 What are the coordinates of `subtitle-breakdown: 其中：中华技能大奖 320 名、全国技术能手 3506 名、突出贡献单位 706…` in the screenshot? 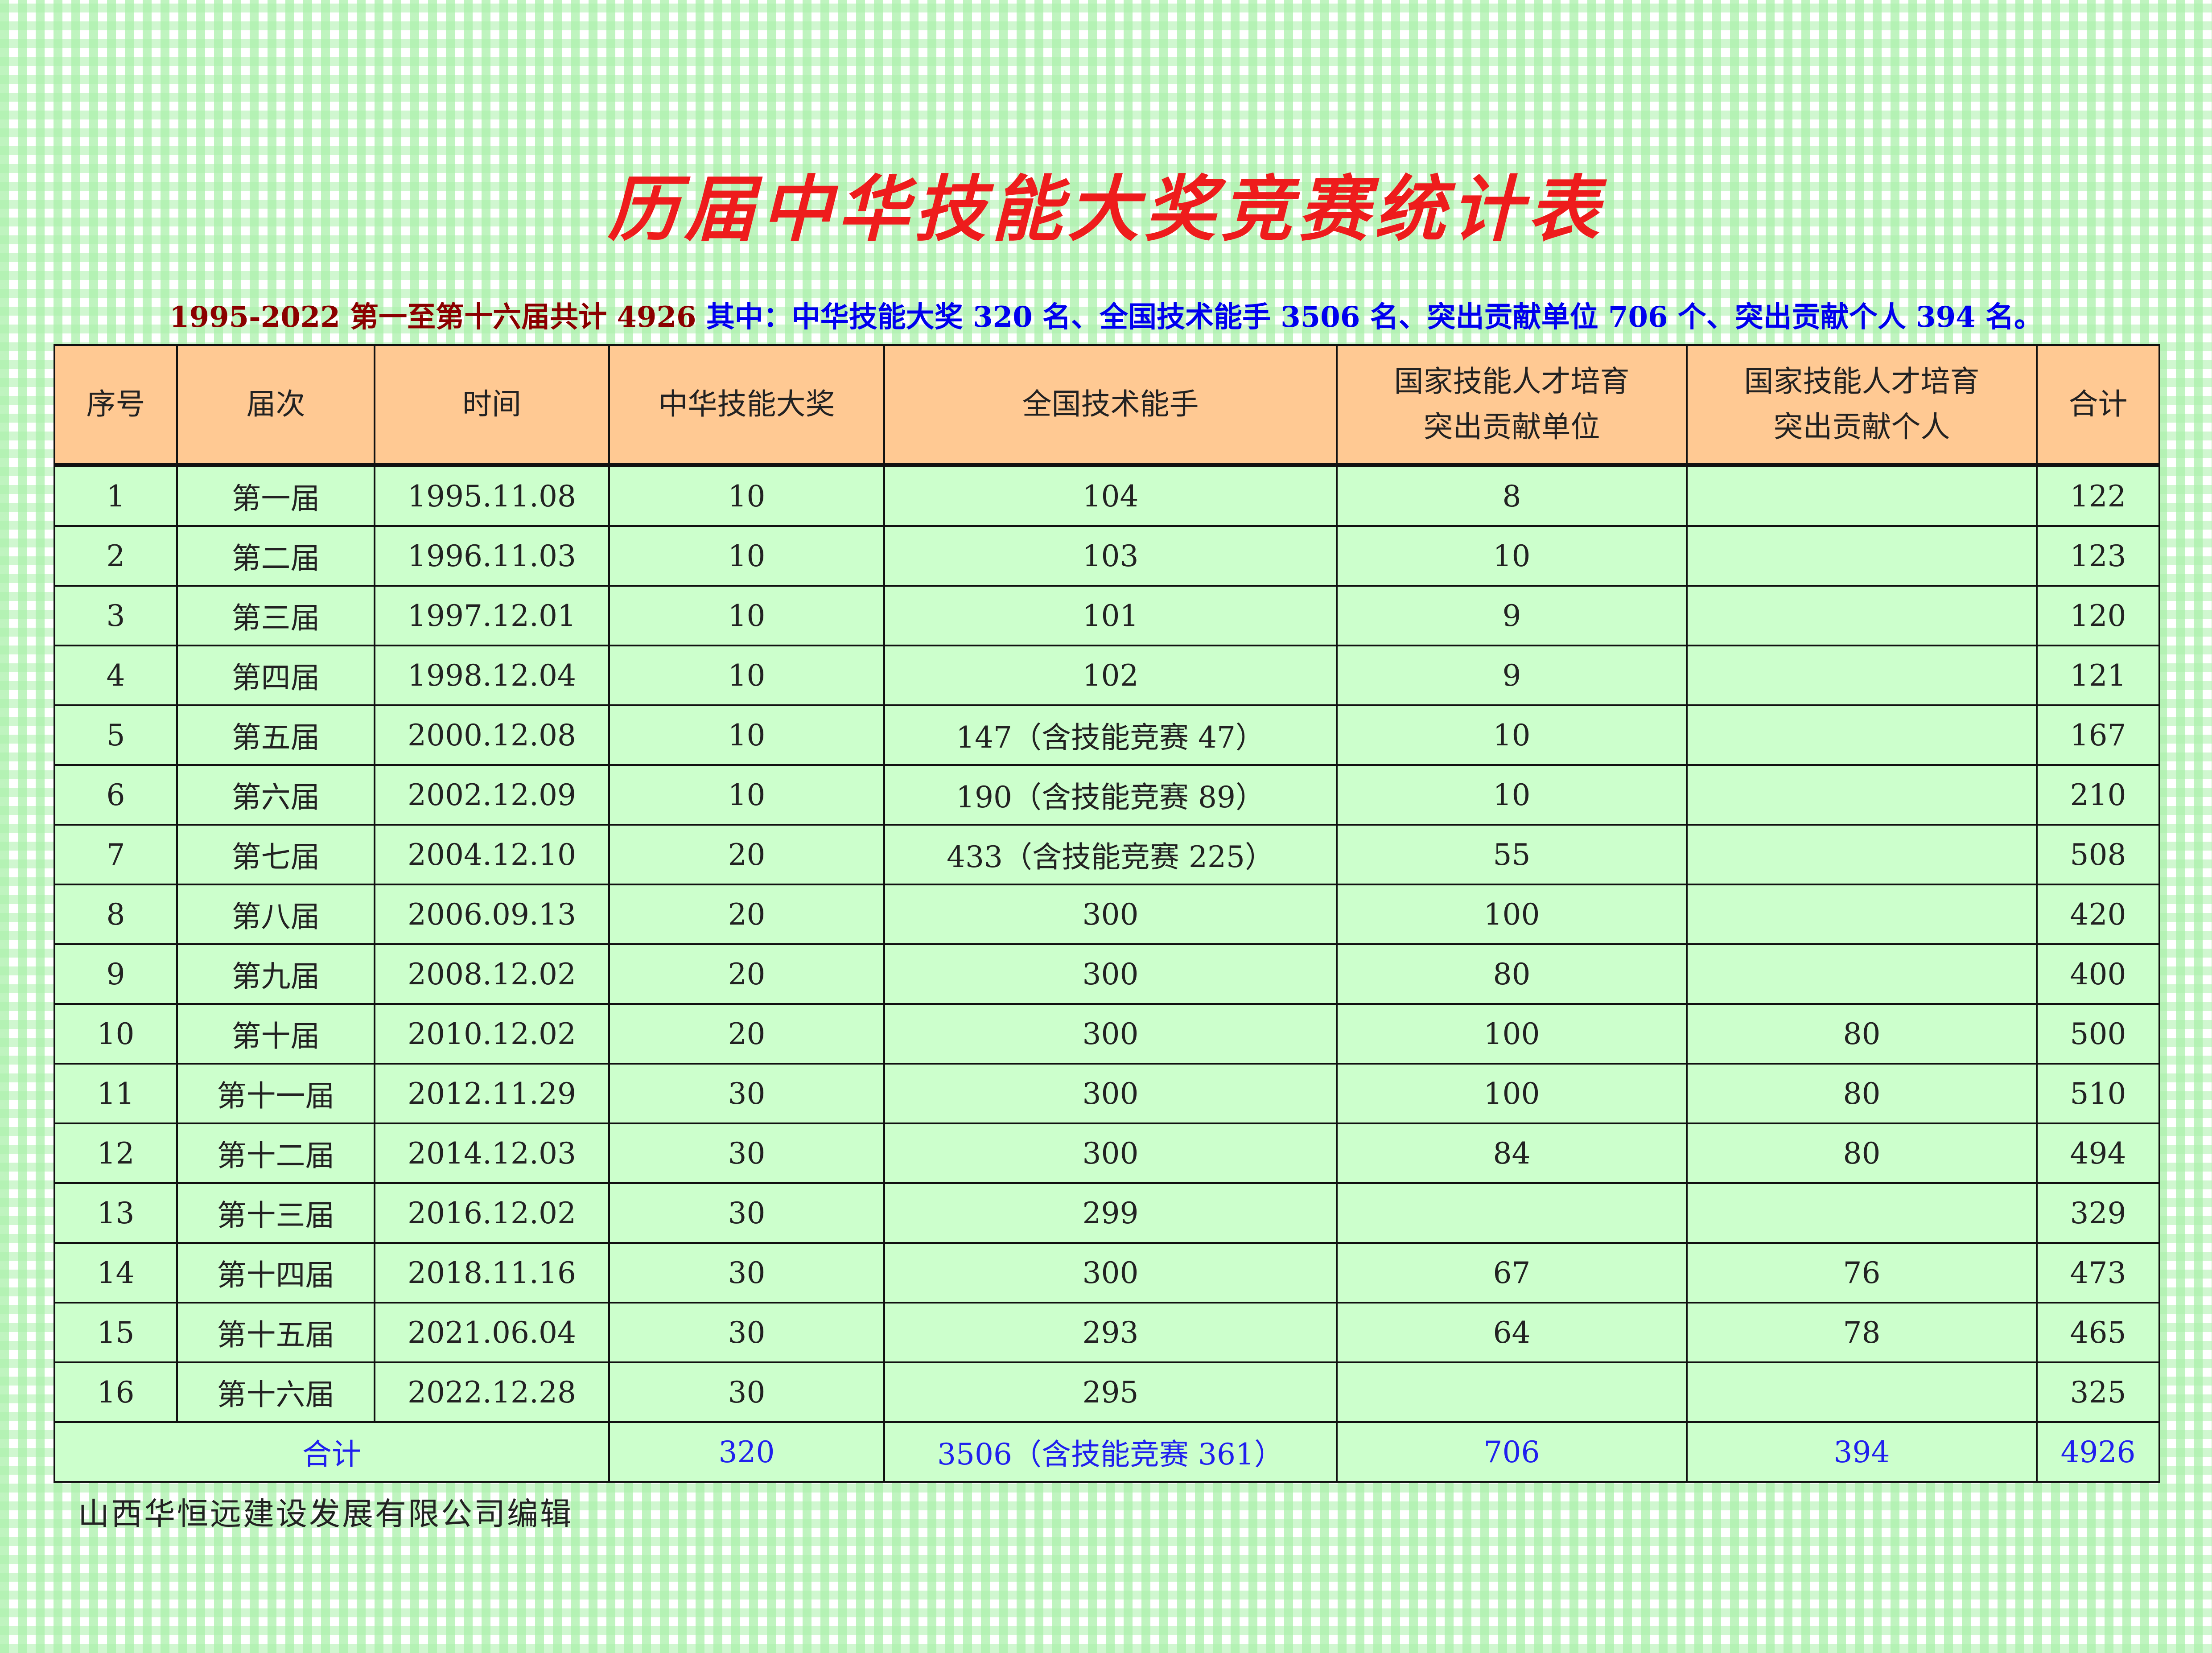 It's located at (1374, 317).